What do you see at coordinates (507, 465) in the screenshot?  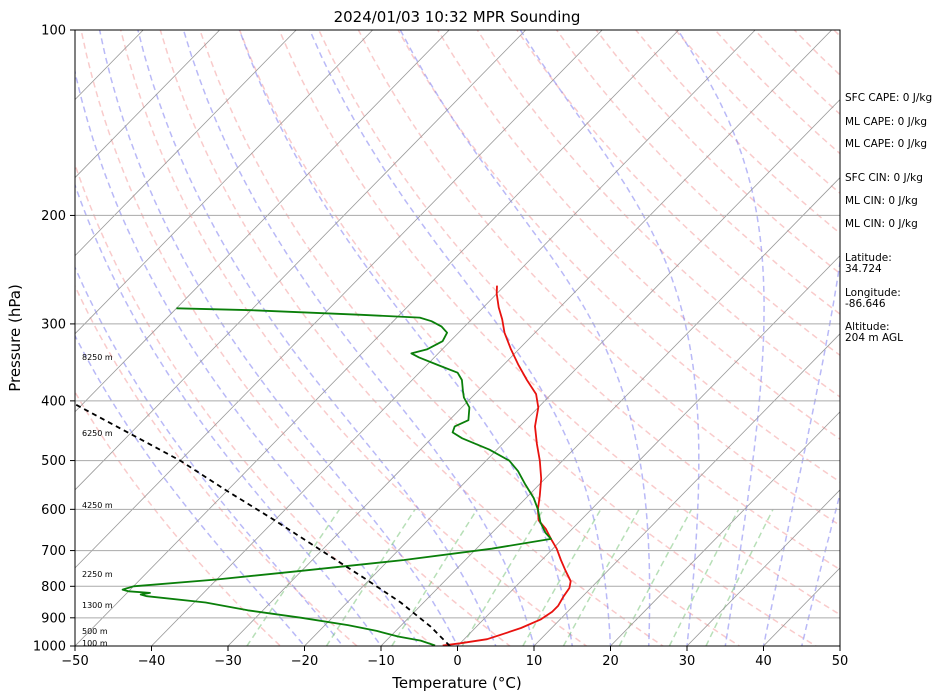 I see `temperature-profile` at bounding box center [507, 465].